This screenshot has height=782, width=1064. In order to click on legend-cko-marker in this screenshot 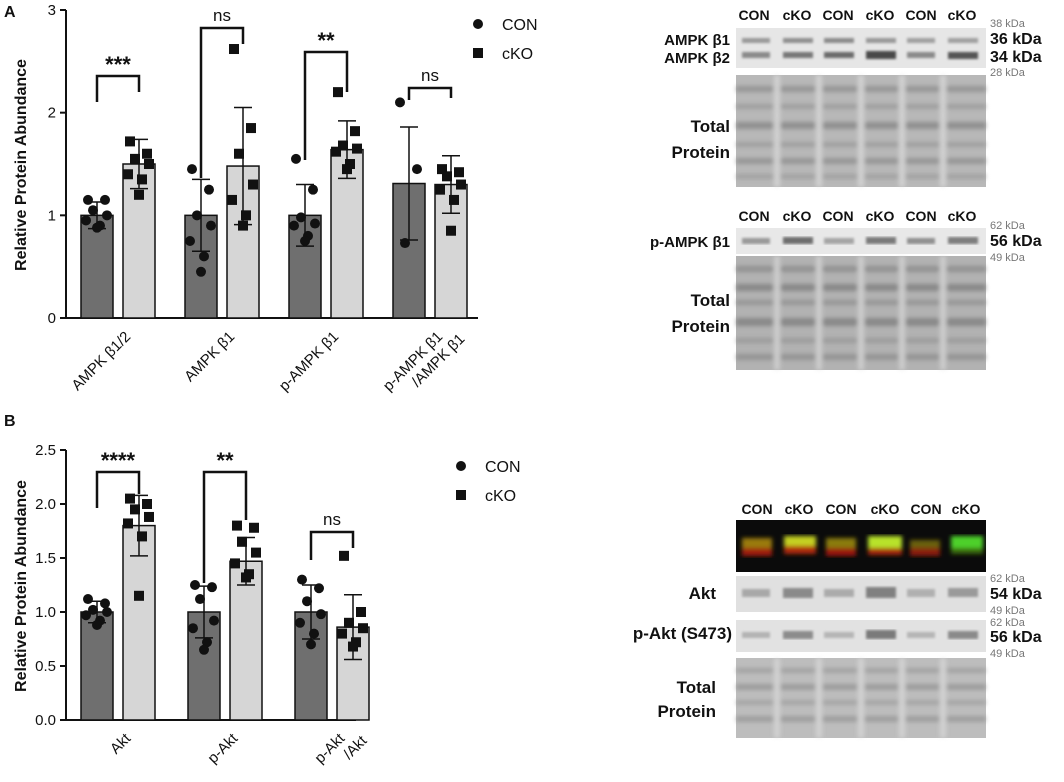, I will do `click(461, 495)`.